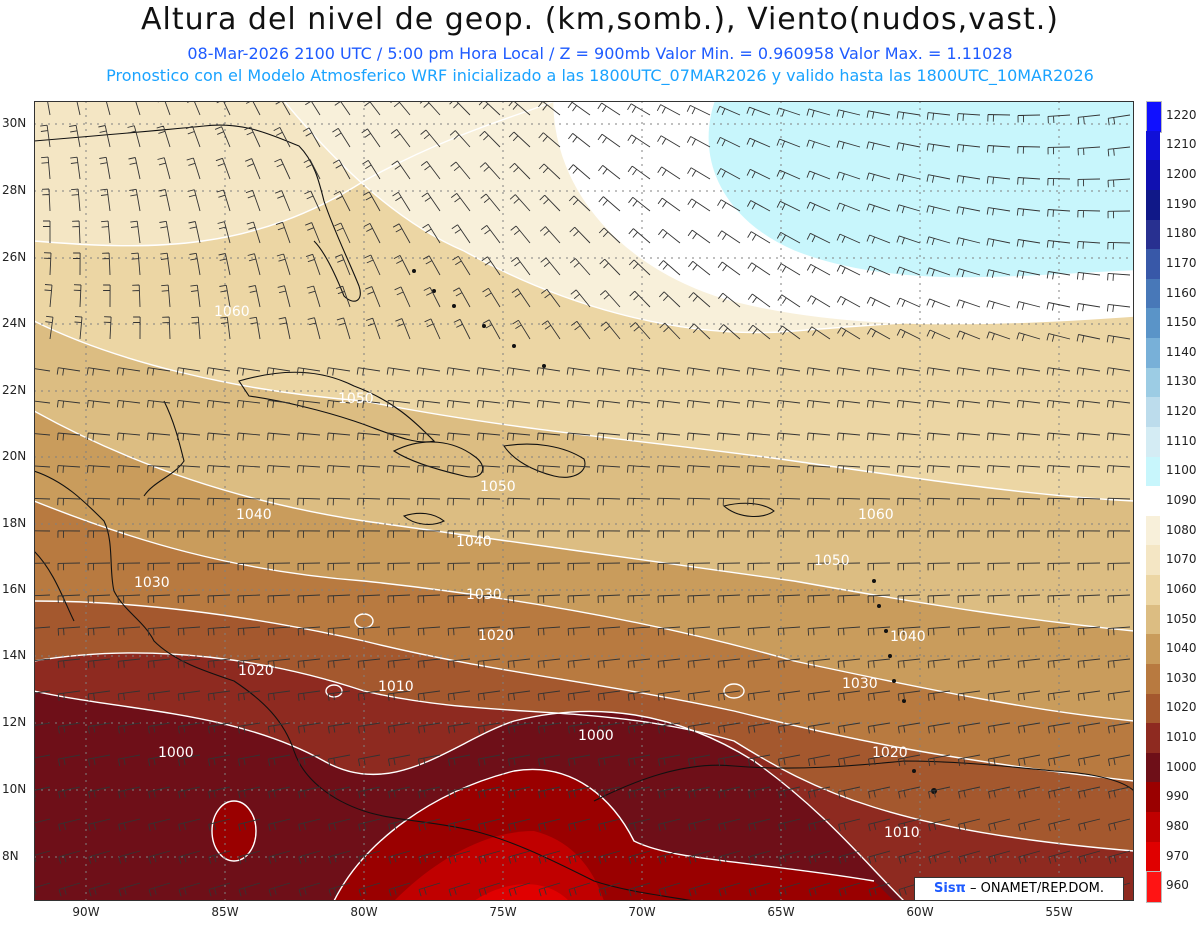 This screenshot has height=927, width=1200. Describe the element at coordinates (1181, 440) in the screenshot. I see `colorbar-label: 1110` at that location.